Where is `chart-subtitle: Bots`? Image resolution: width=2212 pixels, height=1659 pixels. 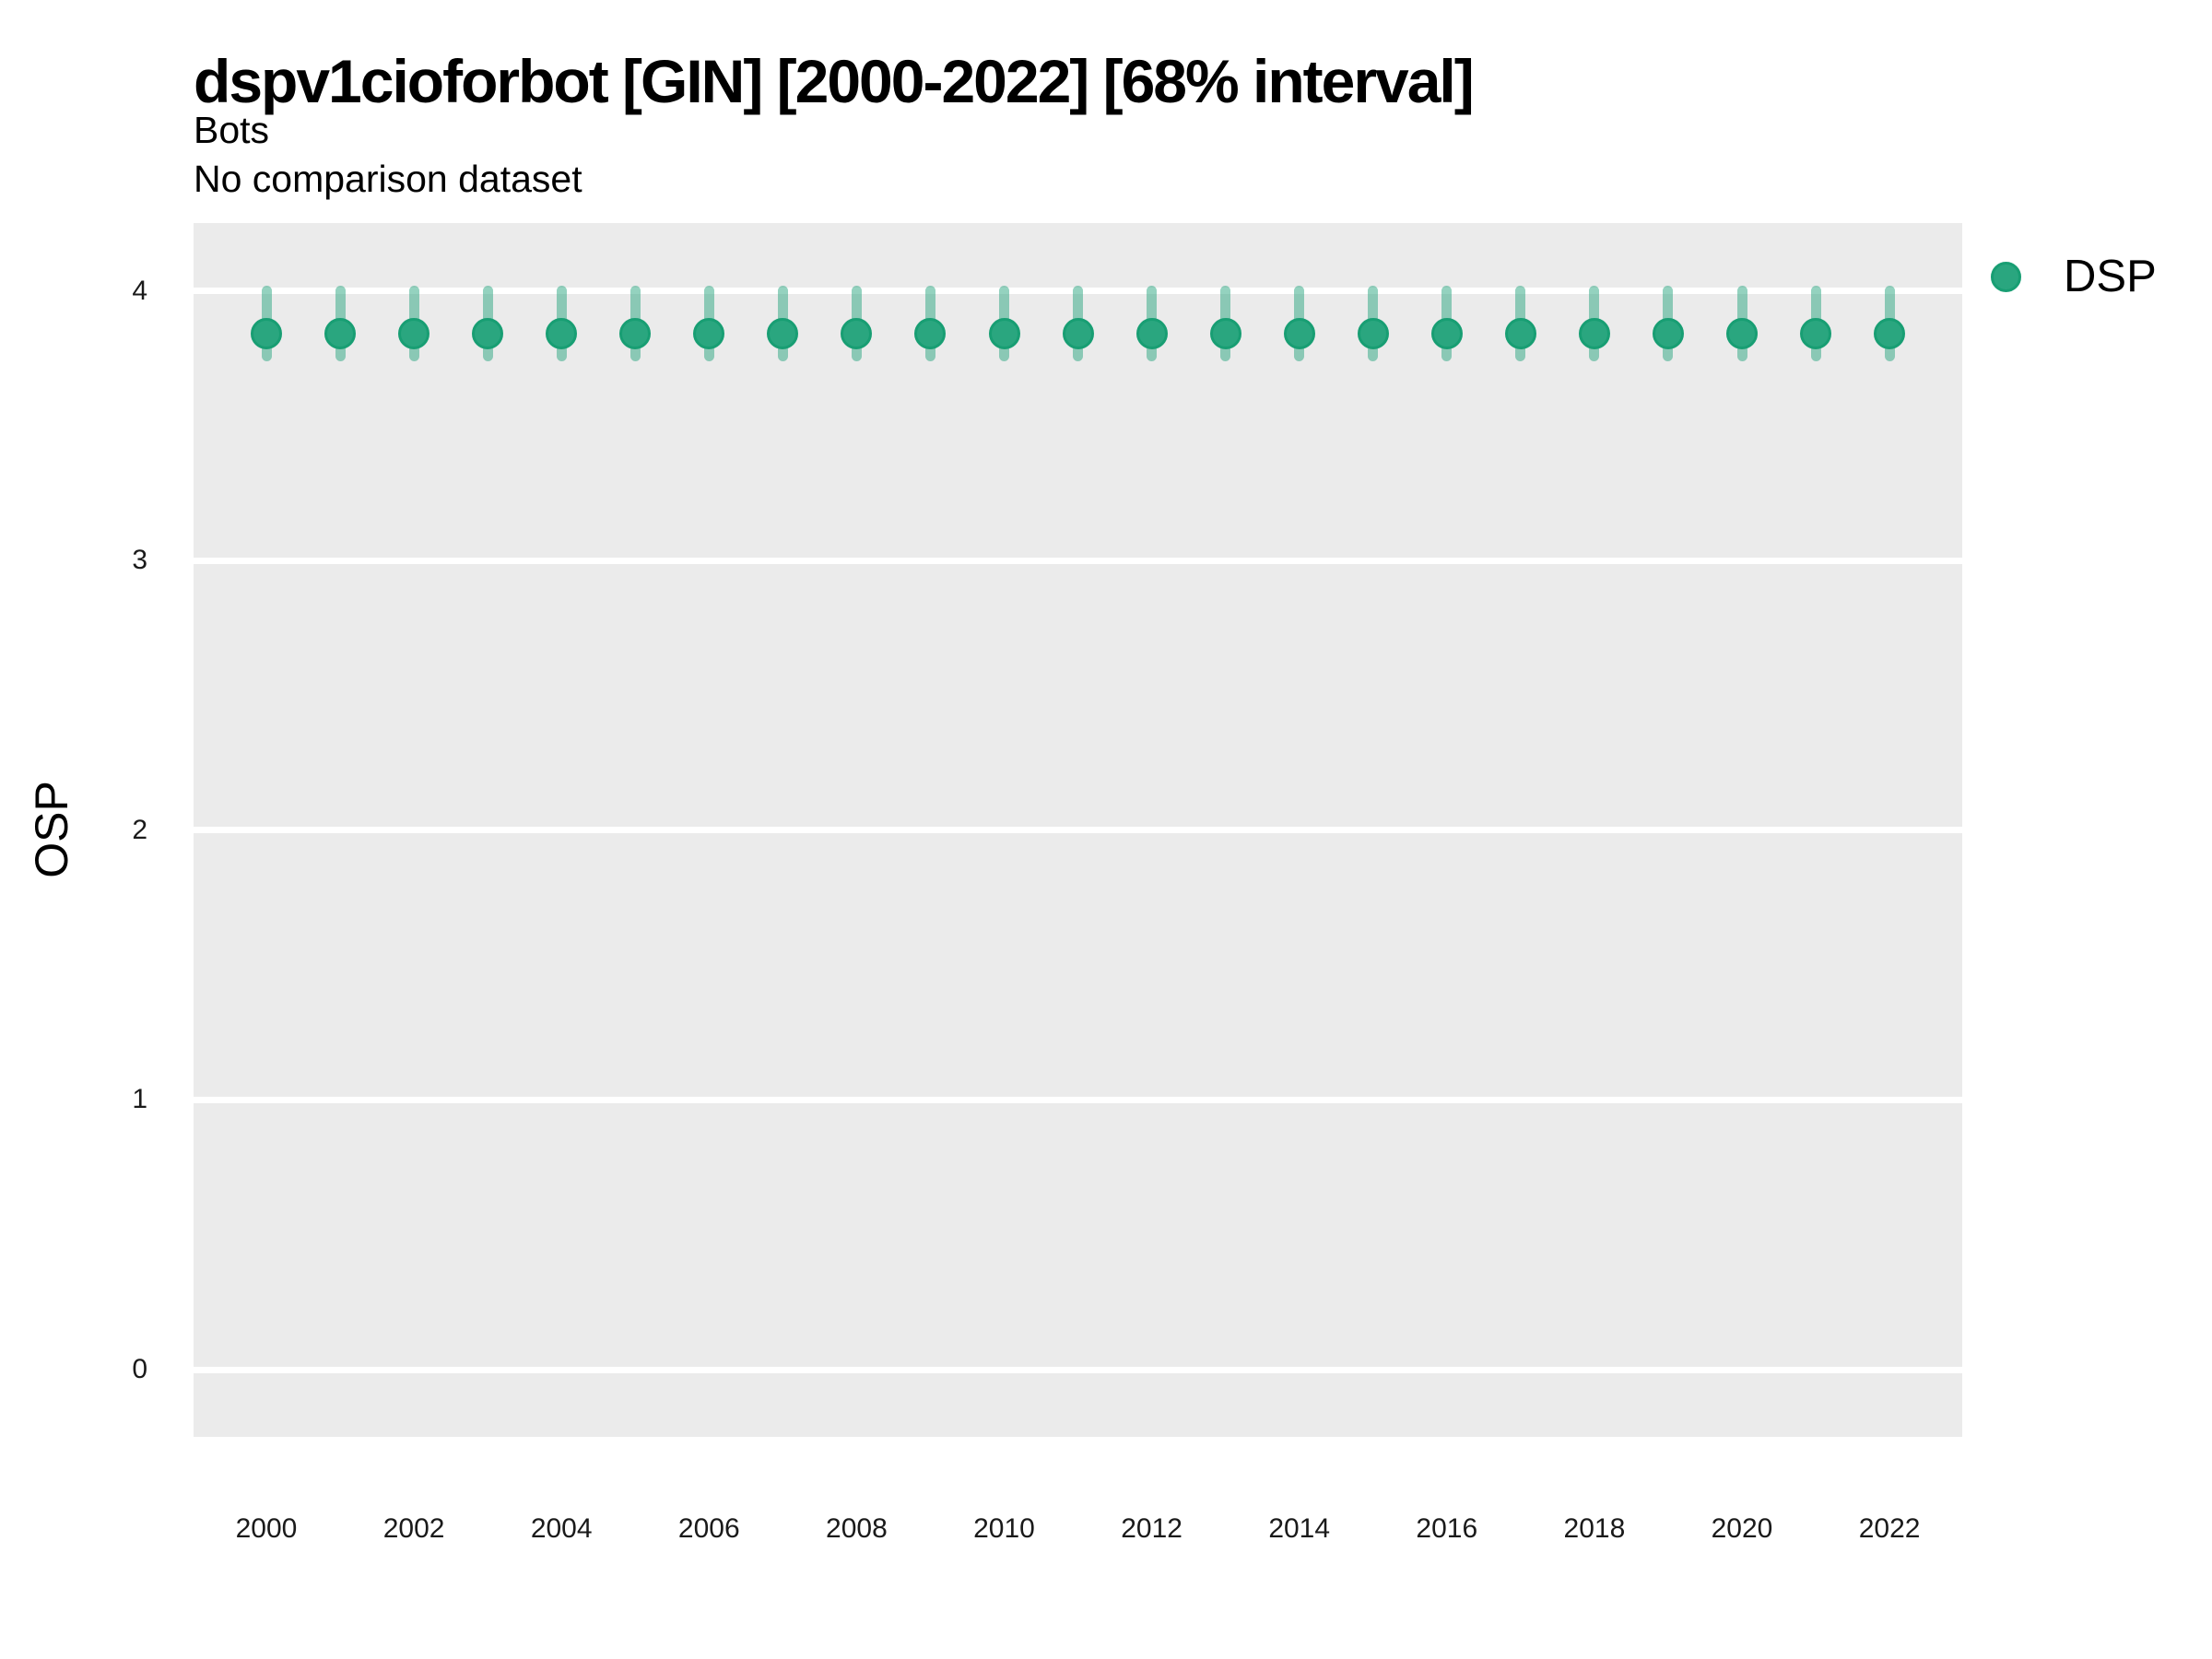
chart-subtitle: Bots is located at coordinates (232, 130).